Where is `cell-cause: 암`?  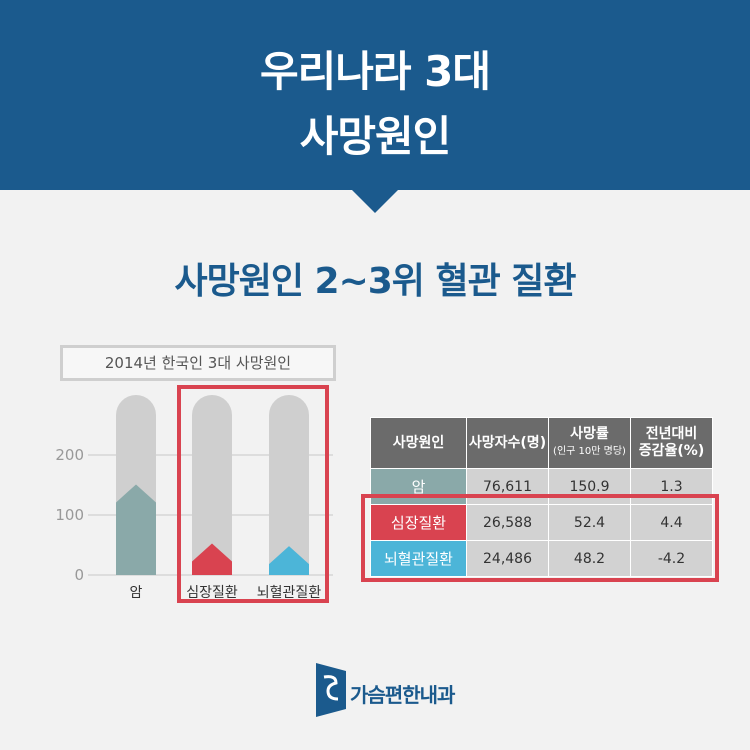
cell-cause: 암 is located at coordinates (418, 486).